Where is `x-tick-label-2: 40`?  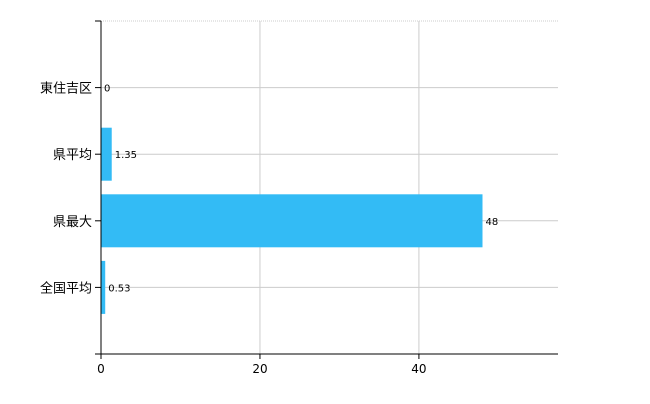
x-tick-label-2: 40 is located at coordinates (418, 369).